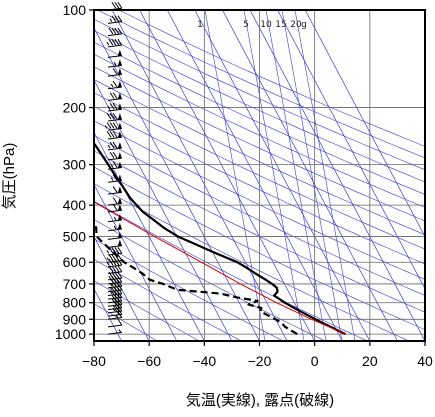 This screenshot has height=417, width=435. What do you see at coordinates (315, 361) in the screenshot?
I see `x-tick-label: 0` at bounding box center [315, 361].